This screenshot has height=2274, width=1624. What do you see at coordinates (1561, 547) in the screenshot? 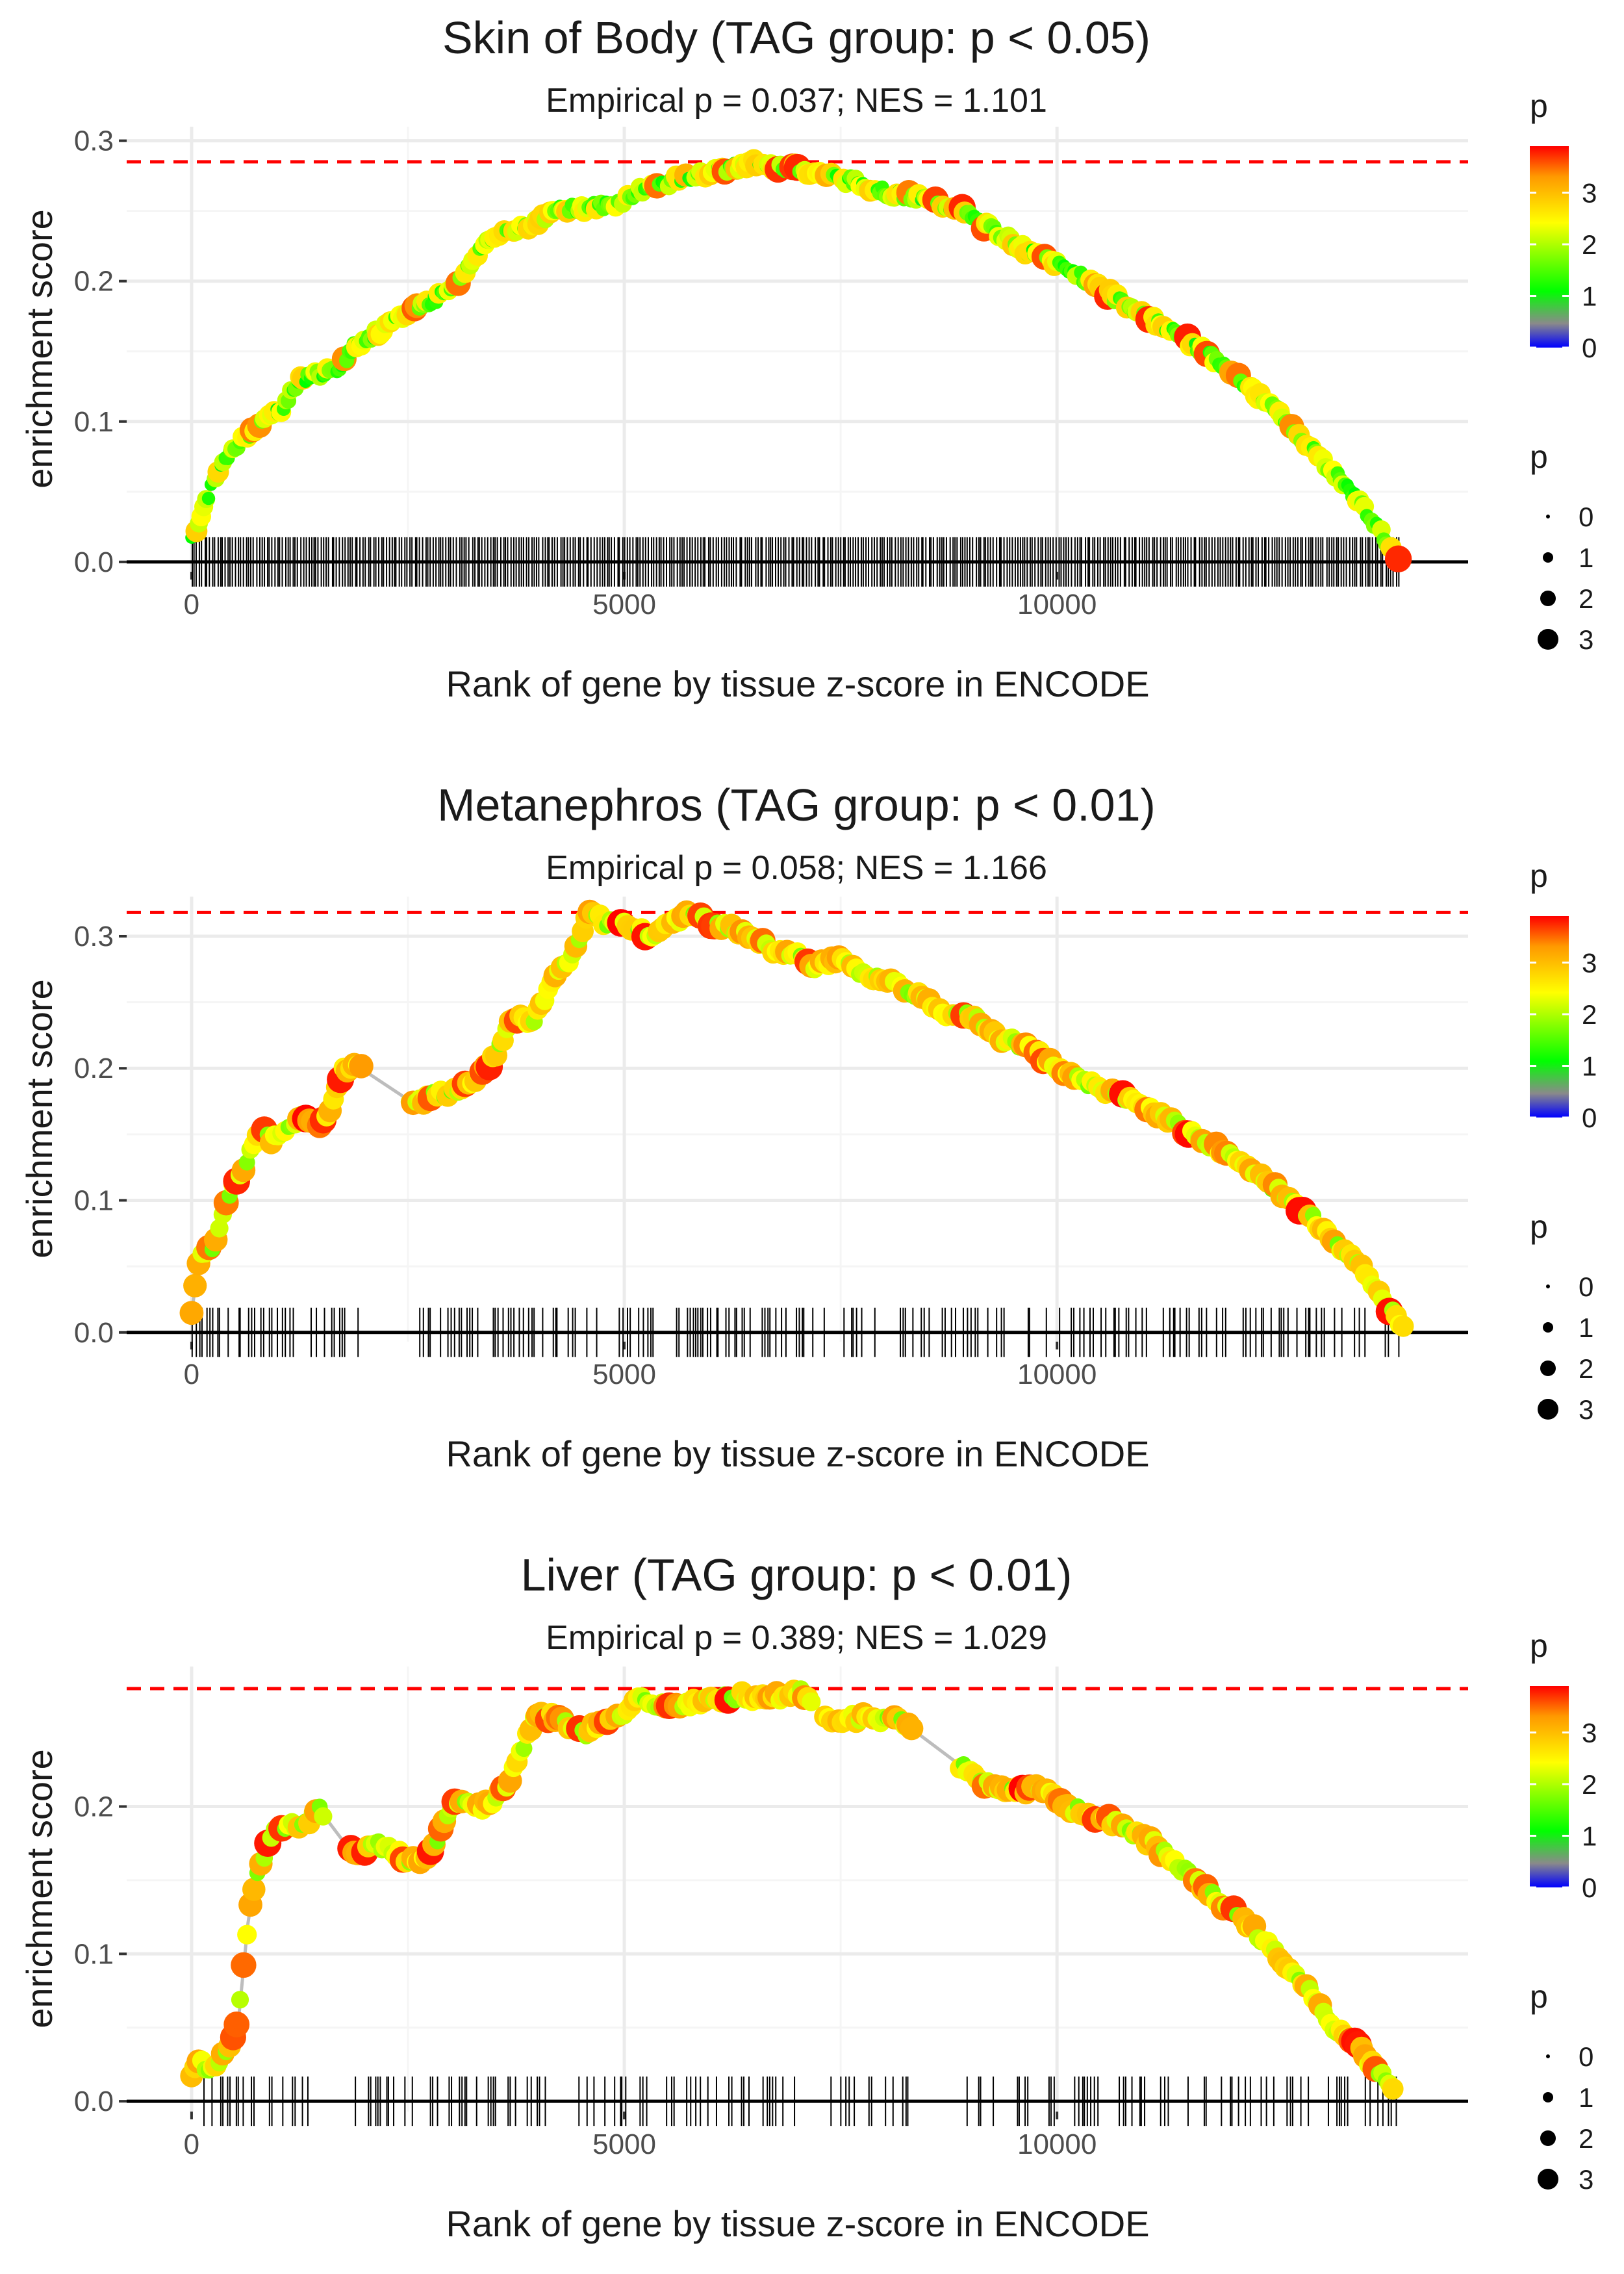
I see `panel-1-size-legend: p 0 1 2 3` at bounding box center [1561, 547].